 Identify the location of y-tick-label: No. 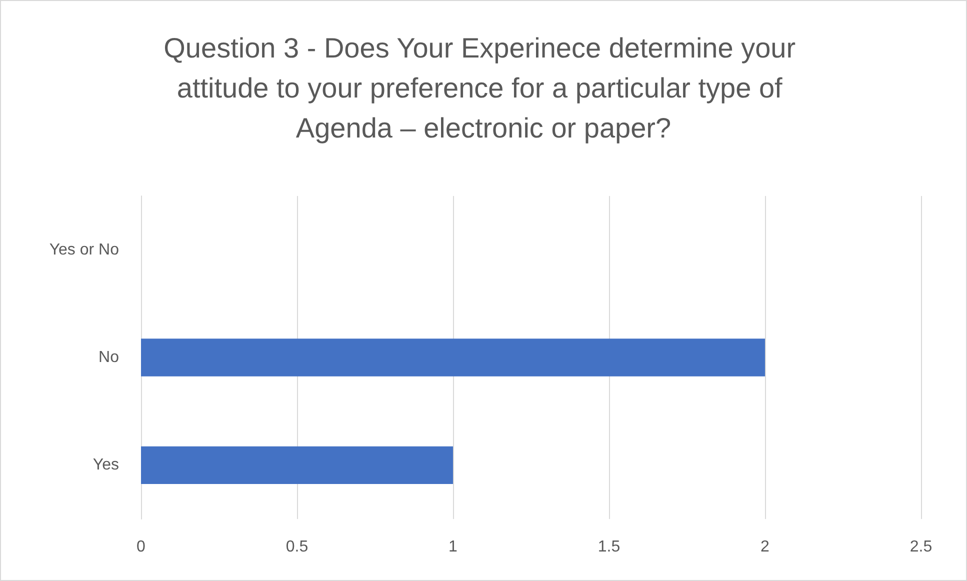
(109, 357).